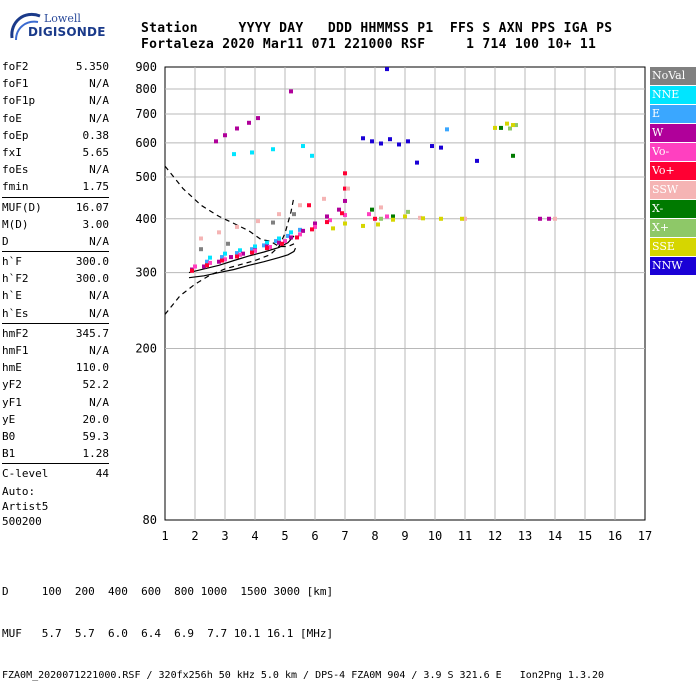 This screenshot has height=697, width=700. I want to click on param-row: hmF2 345.7, so click(55, 333).